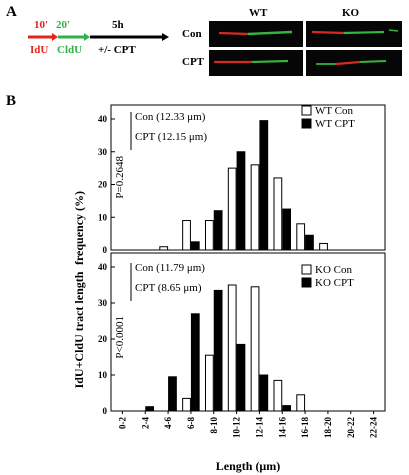  Describe the element at coordinates (87, 37) in the screenshot. I see `cldu-arrow-head` at that location.